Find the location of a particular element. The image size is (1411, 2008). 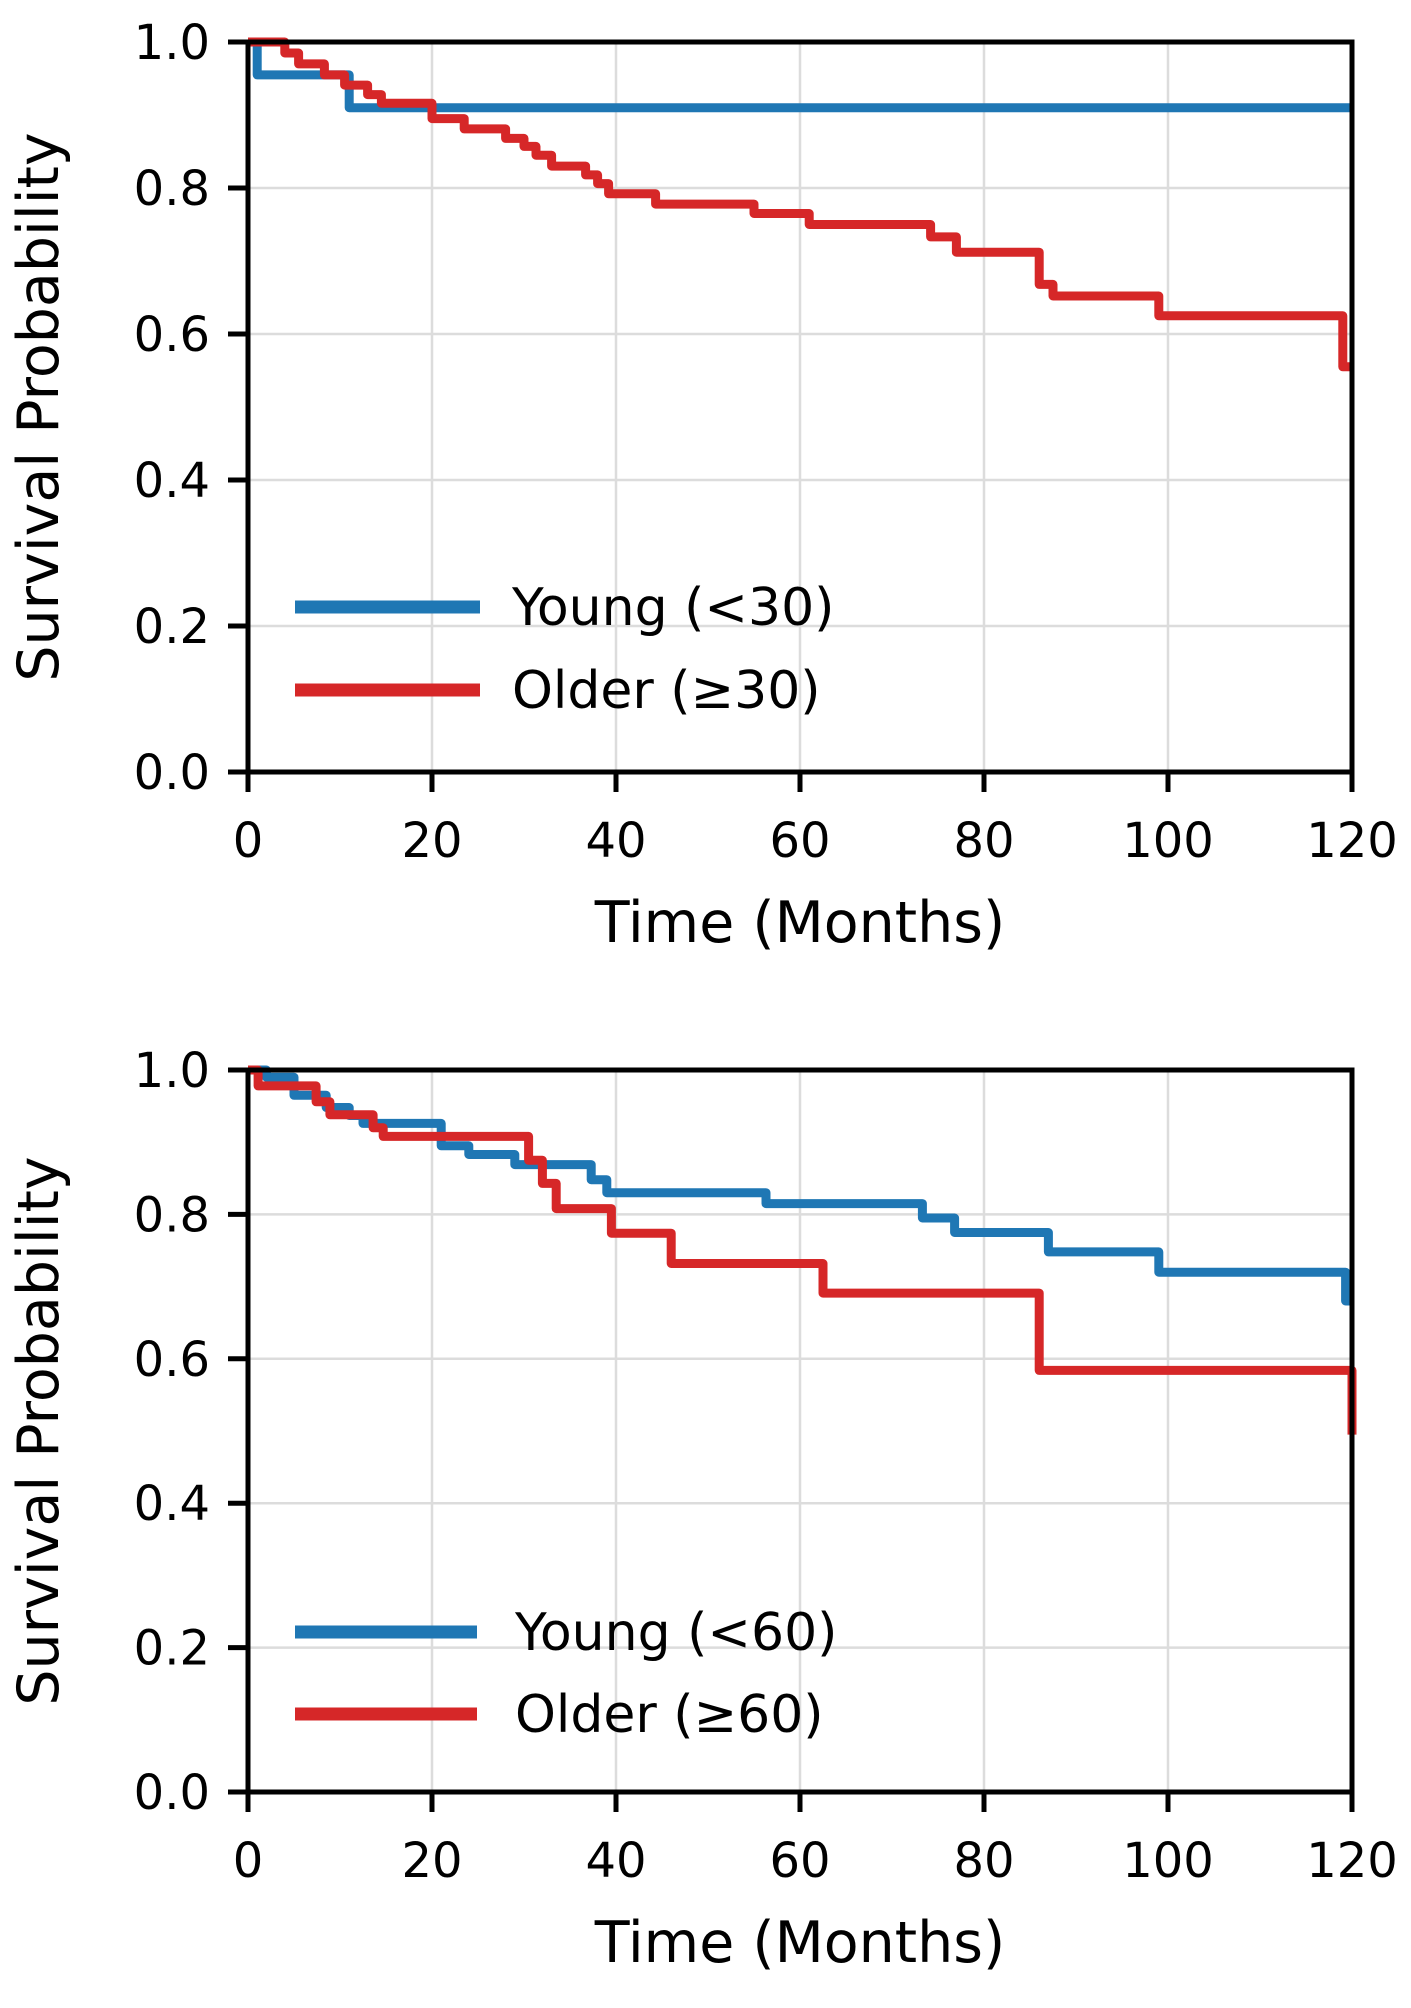

legend-label: Young (<60) is located at coordinates (675, 1633).